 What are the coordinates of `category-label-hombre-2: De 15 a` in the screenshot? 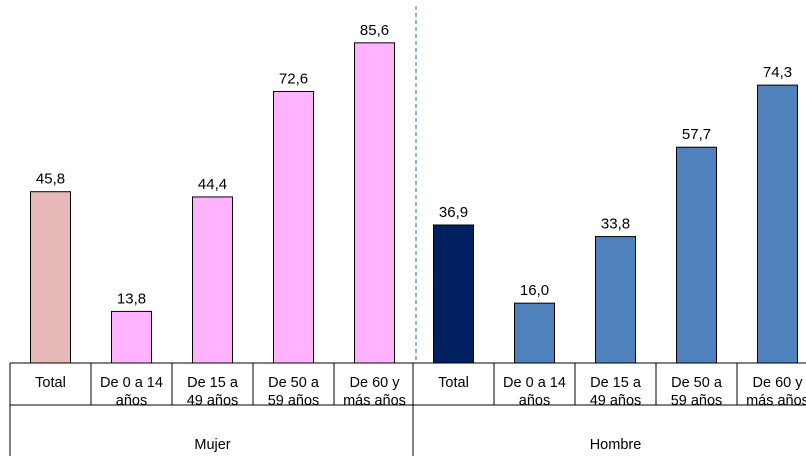 It's located at (616, 383).